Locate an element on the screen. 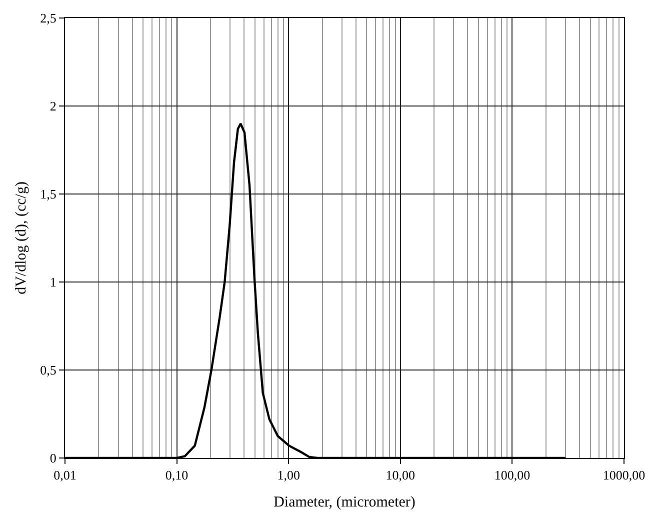 Image resolution: width=654 pixels, height=522 pixels. y-tick-label: 1,5 is located at coordinates (48, 194).